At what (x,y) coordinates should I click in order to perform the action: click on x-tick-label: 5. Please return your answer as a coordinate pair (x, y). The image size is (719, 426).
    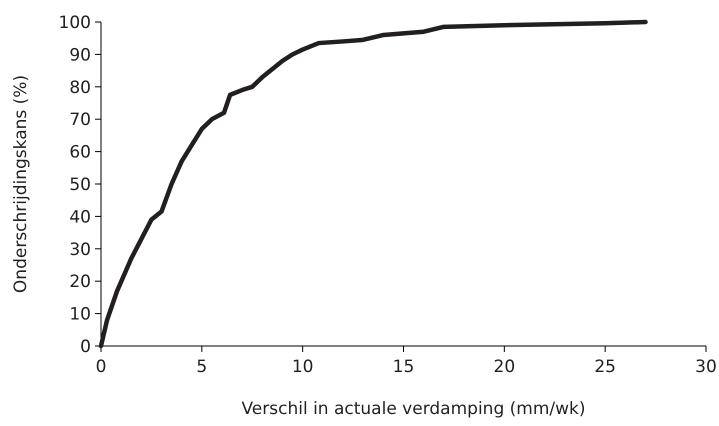
    Looking at the image, I should click on (202, 367).